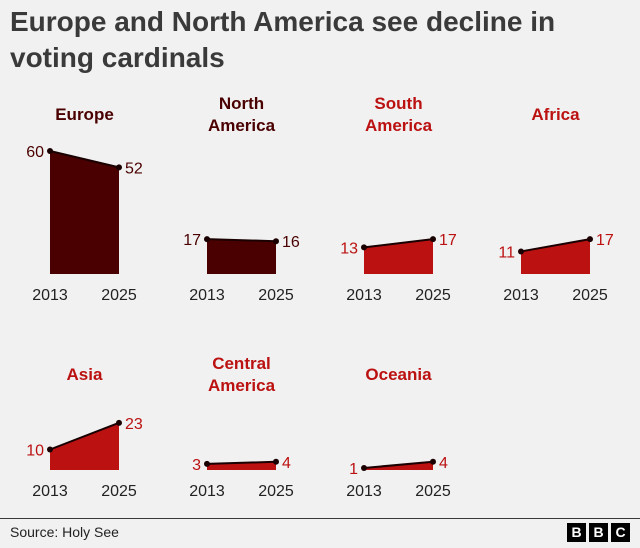 This screenshot has height=548, width=640. I want to click on logo-letter: C, so click(620, 532).